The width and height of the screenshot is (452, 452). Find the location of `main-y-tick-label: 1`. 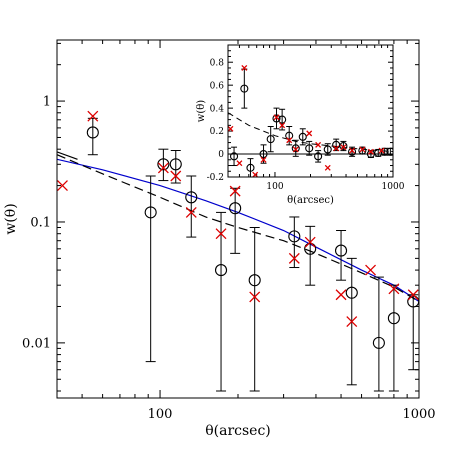

main-y-tick-label: 1 is located at coordinates (47, 102).